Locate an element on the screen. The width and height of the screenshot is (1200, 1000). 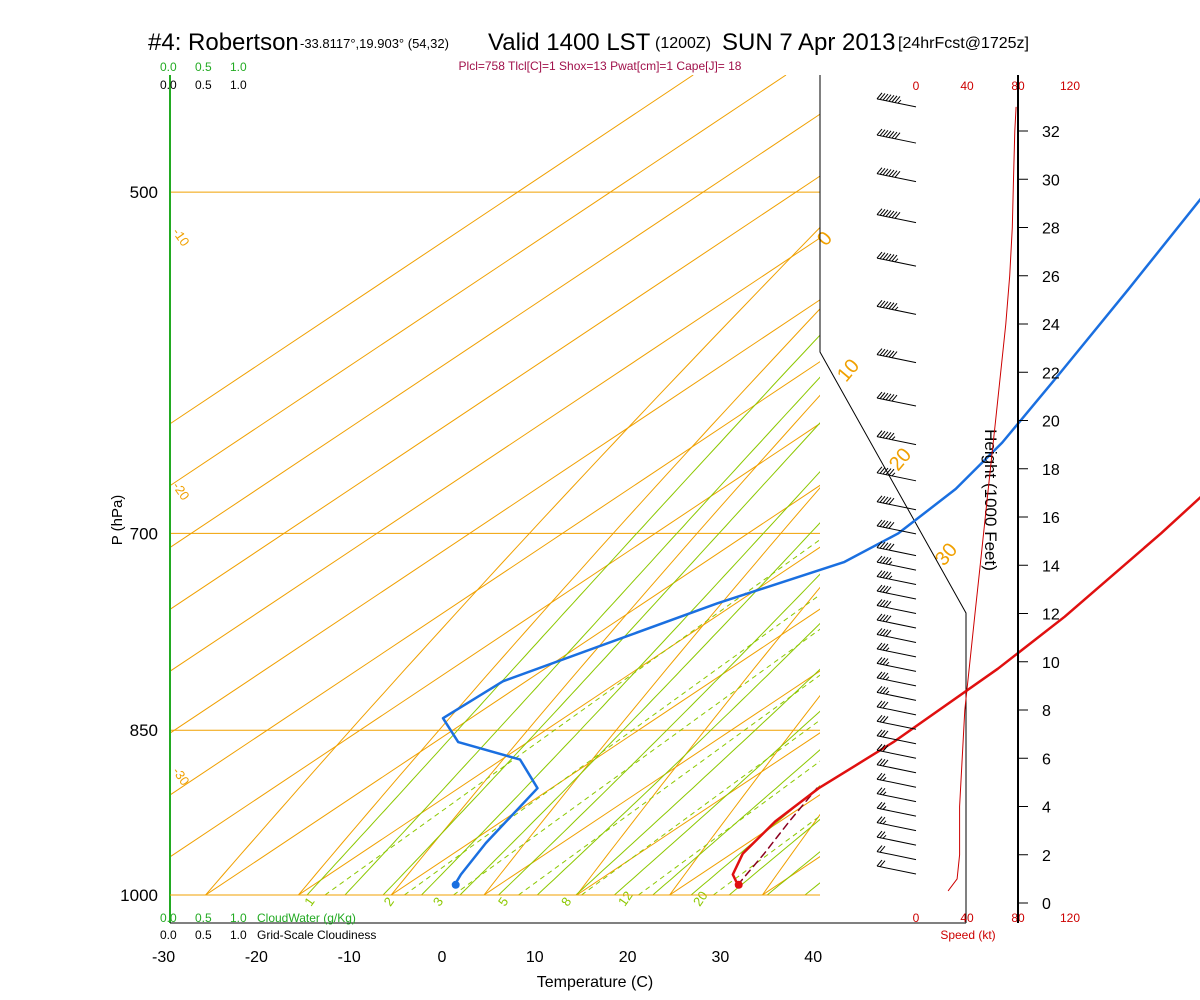
mixing-ratio-label: 2 is located at coordinates (389, 901).